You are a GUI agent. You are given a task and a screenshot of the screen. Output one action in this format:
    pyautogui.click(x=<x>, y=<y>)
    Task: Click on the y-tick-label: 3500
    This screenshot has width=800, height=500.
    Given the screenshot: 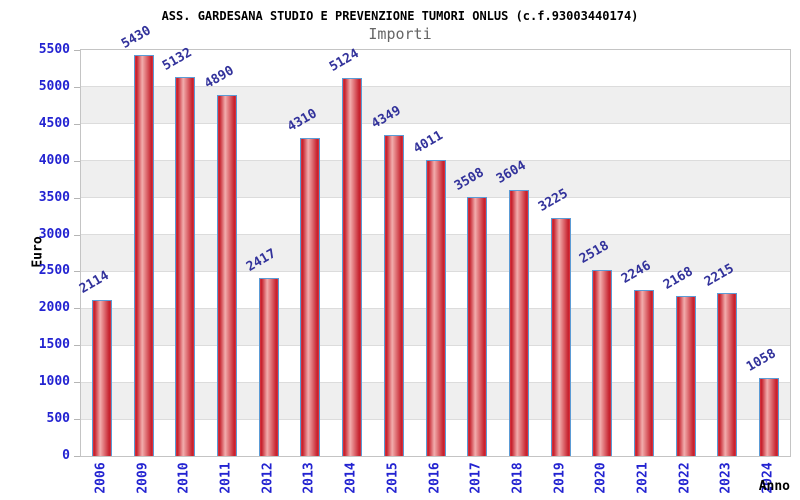 What is the action you would take?
    pyautogui.click(x=54, y=197)
    